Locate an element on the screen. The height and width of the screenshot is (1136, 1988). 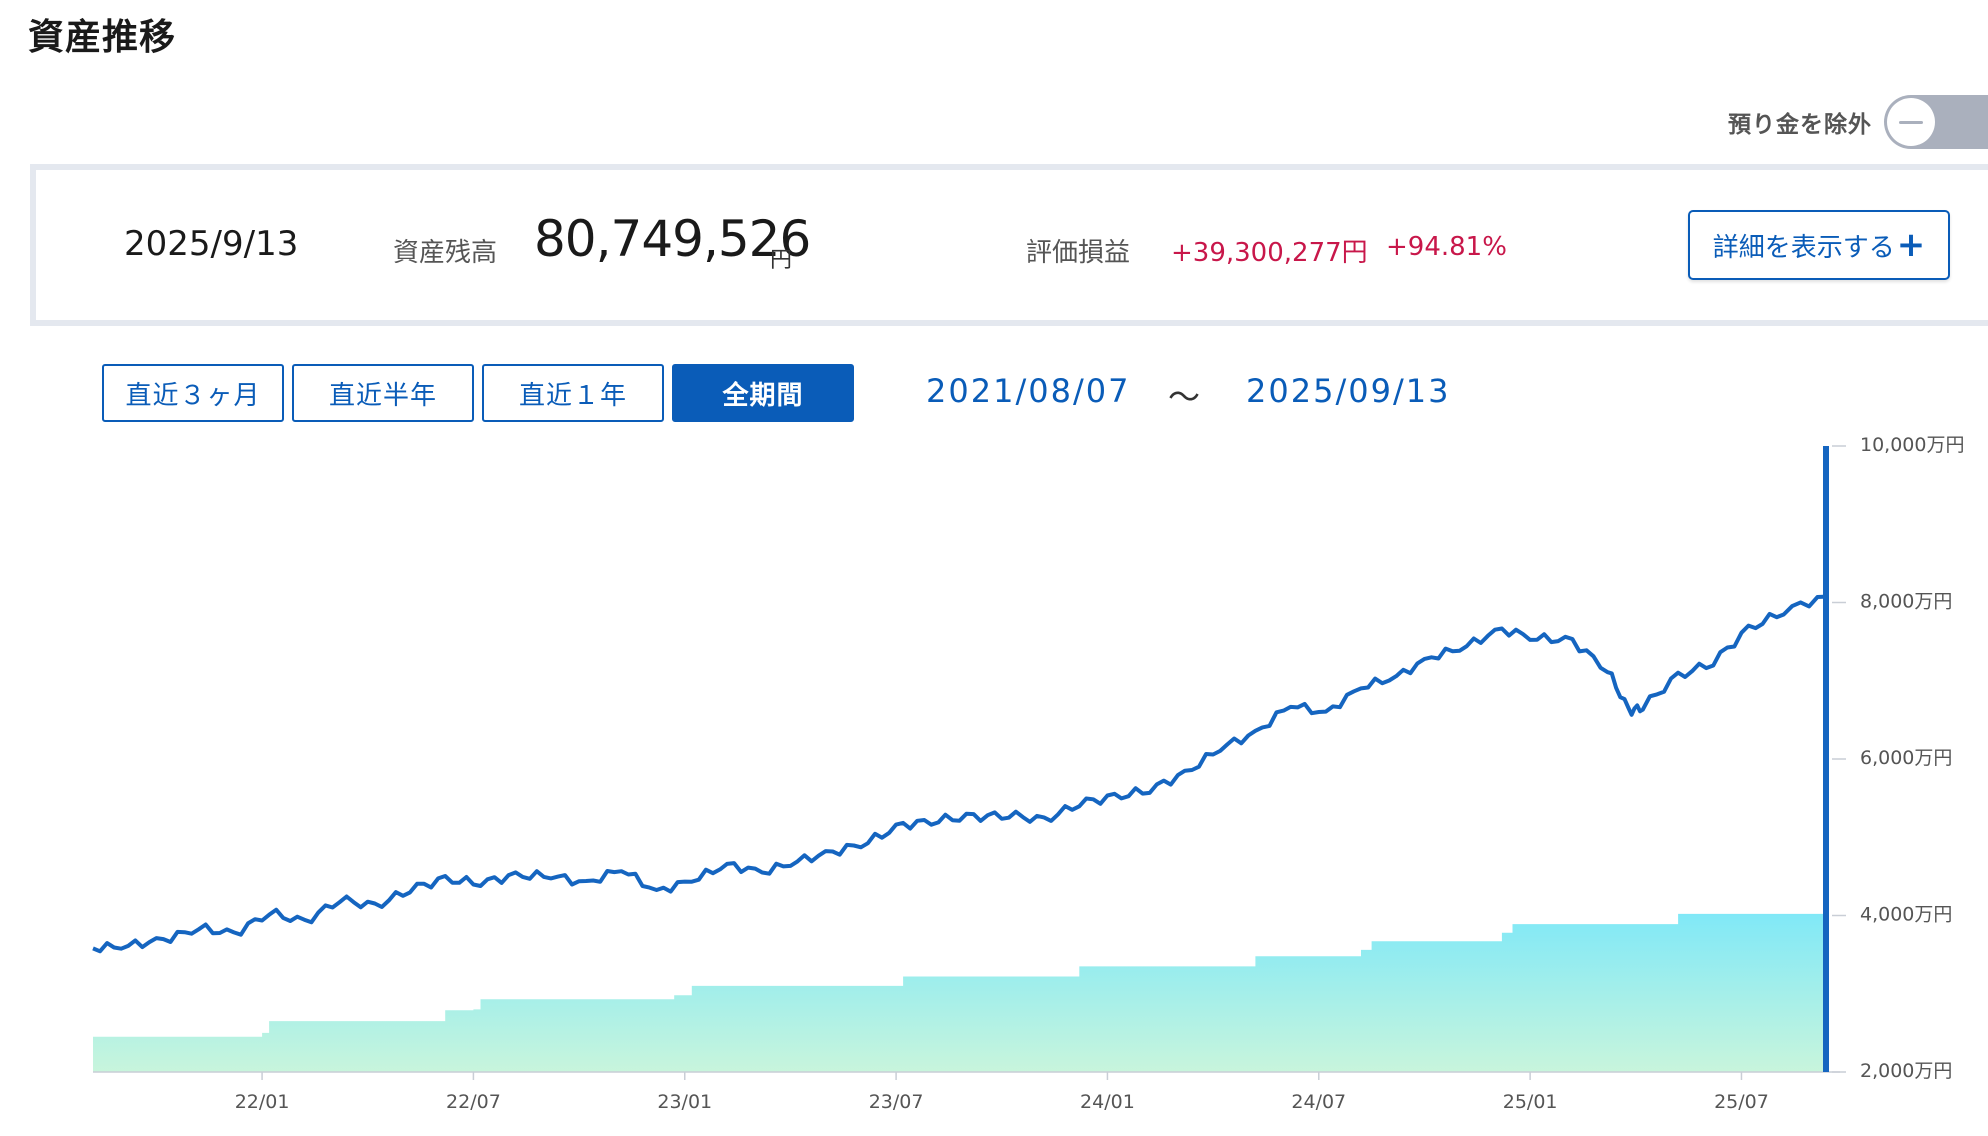
tab-all-period: 全期間 is located at coordinates (763, 393).